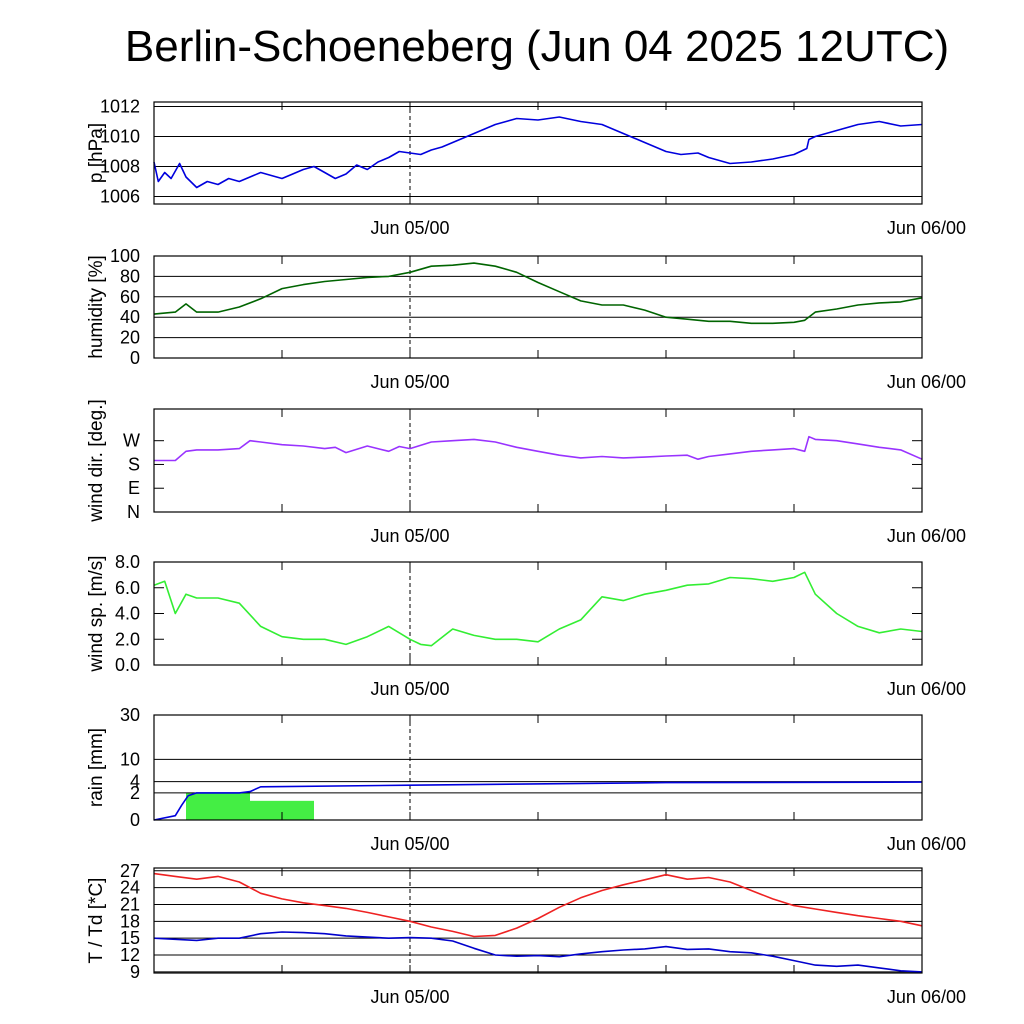  Describe the element at coordinates (120, 167) in the screenshot. I see `ytick-label: 1008` at that location.